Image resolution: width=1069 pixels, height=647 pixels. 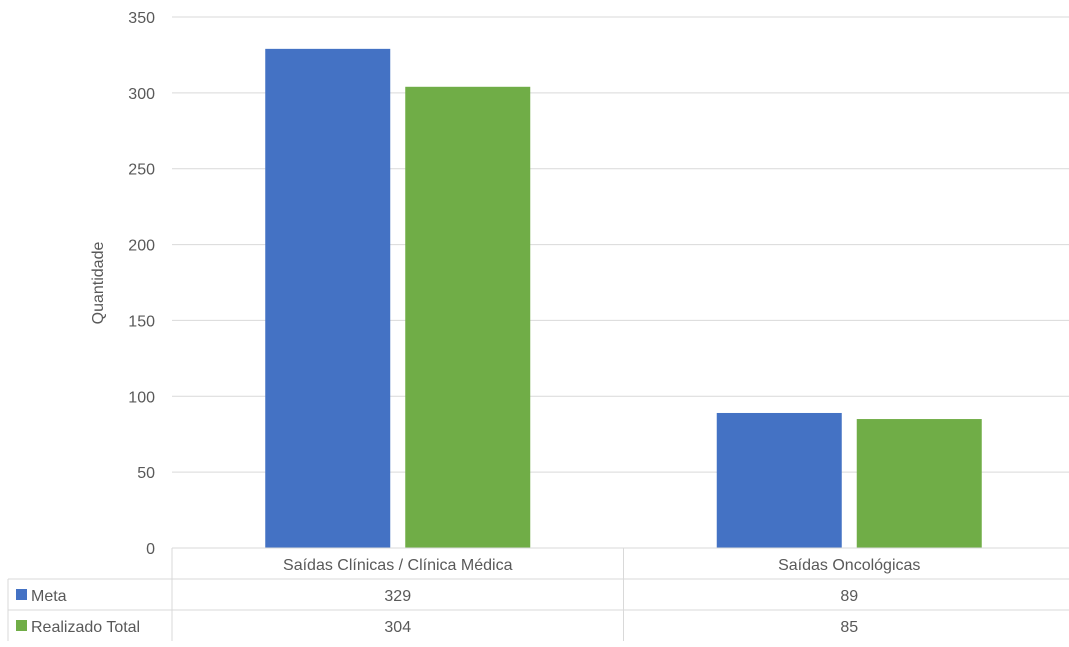 I want to click on y-tick-label: 100, so click(x=141, y=397).